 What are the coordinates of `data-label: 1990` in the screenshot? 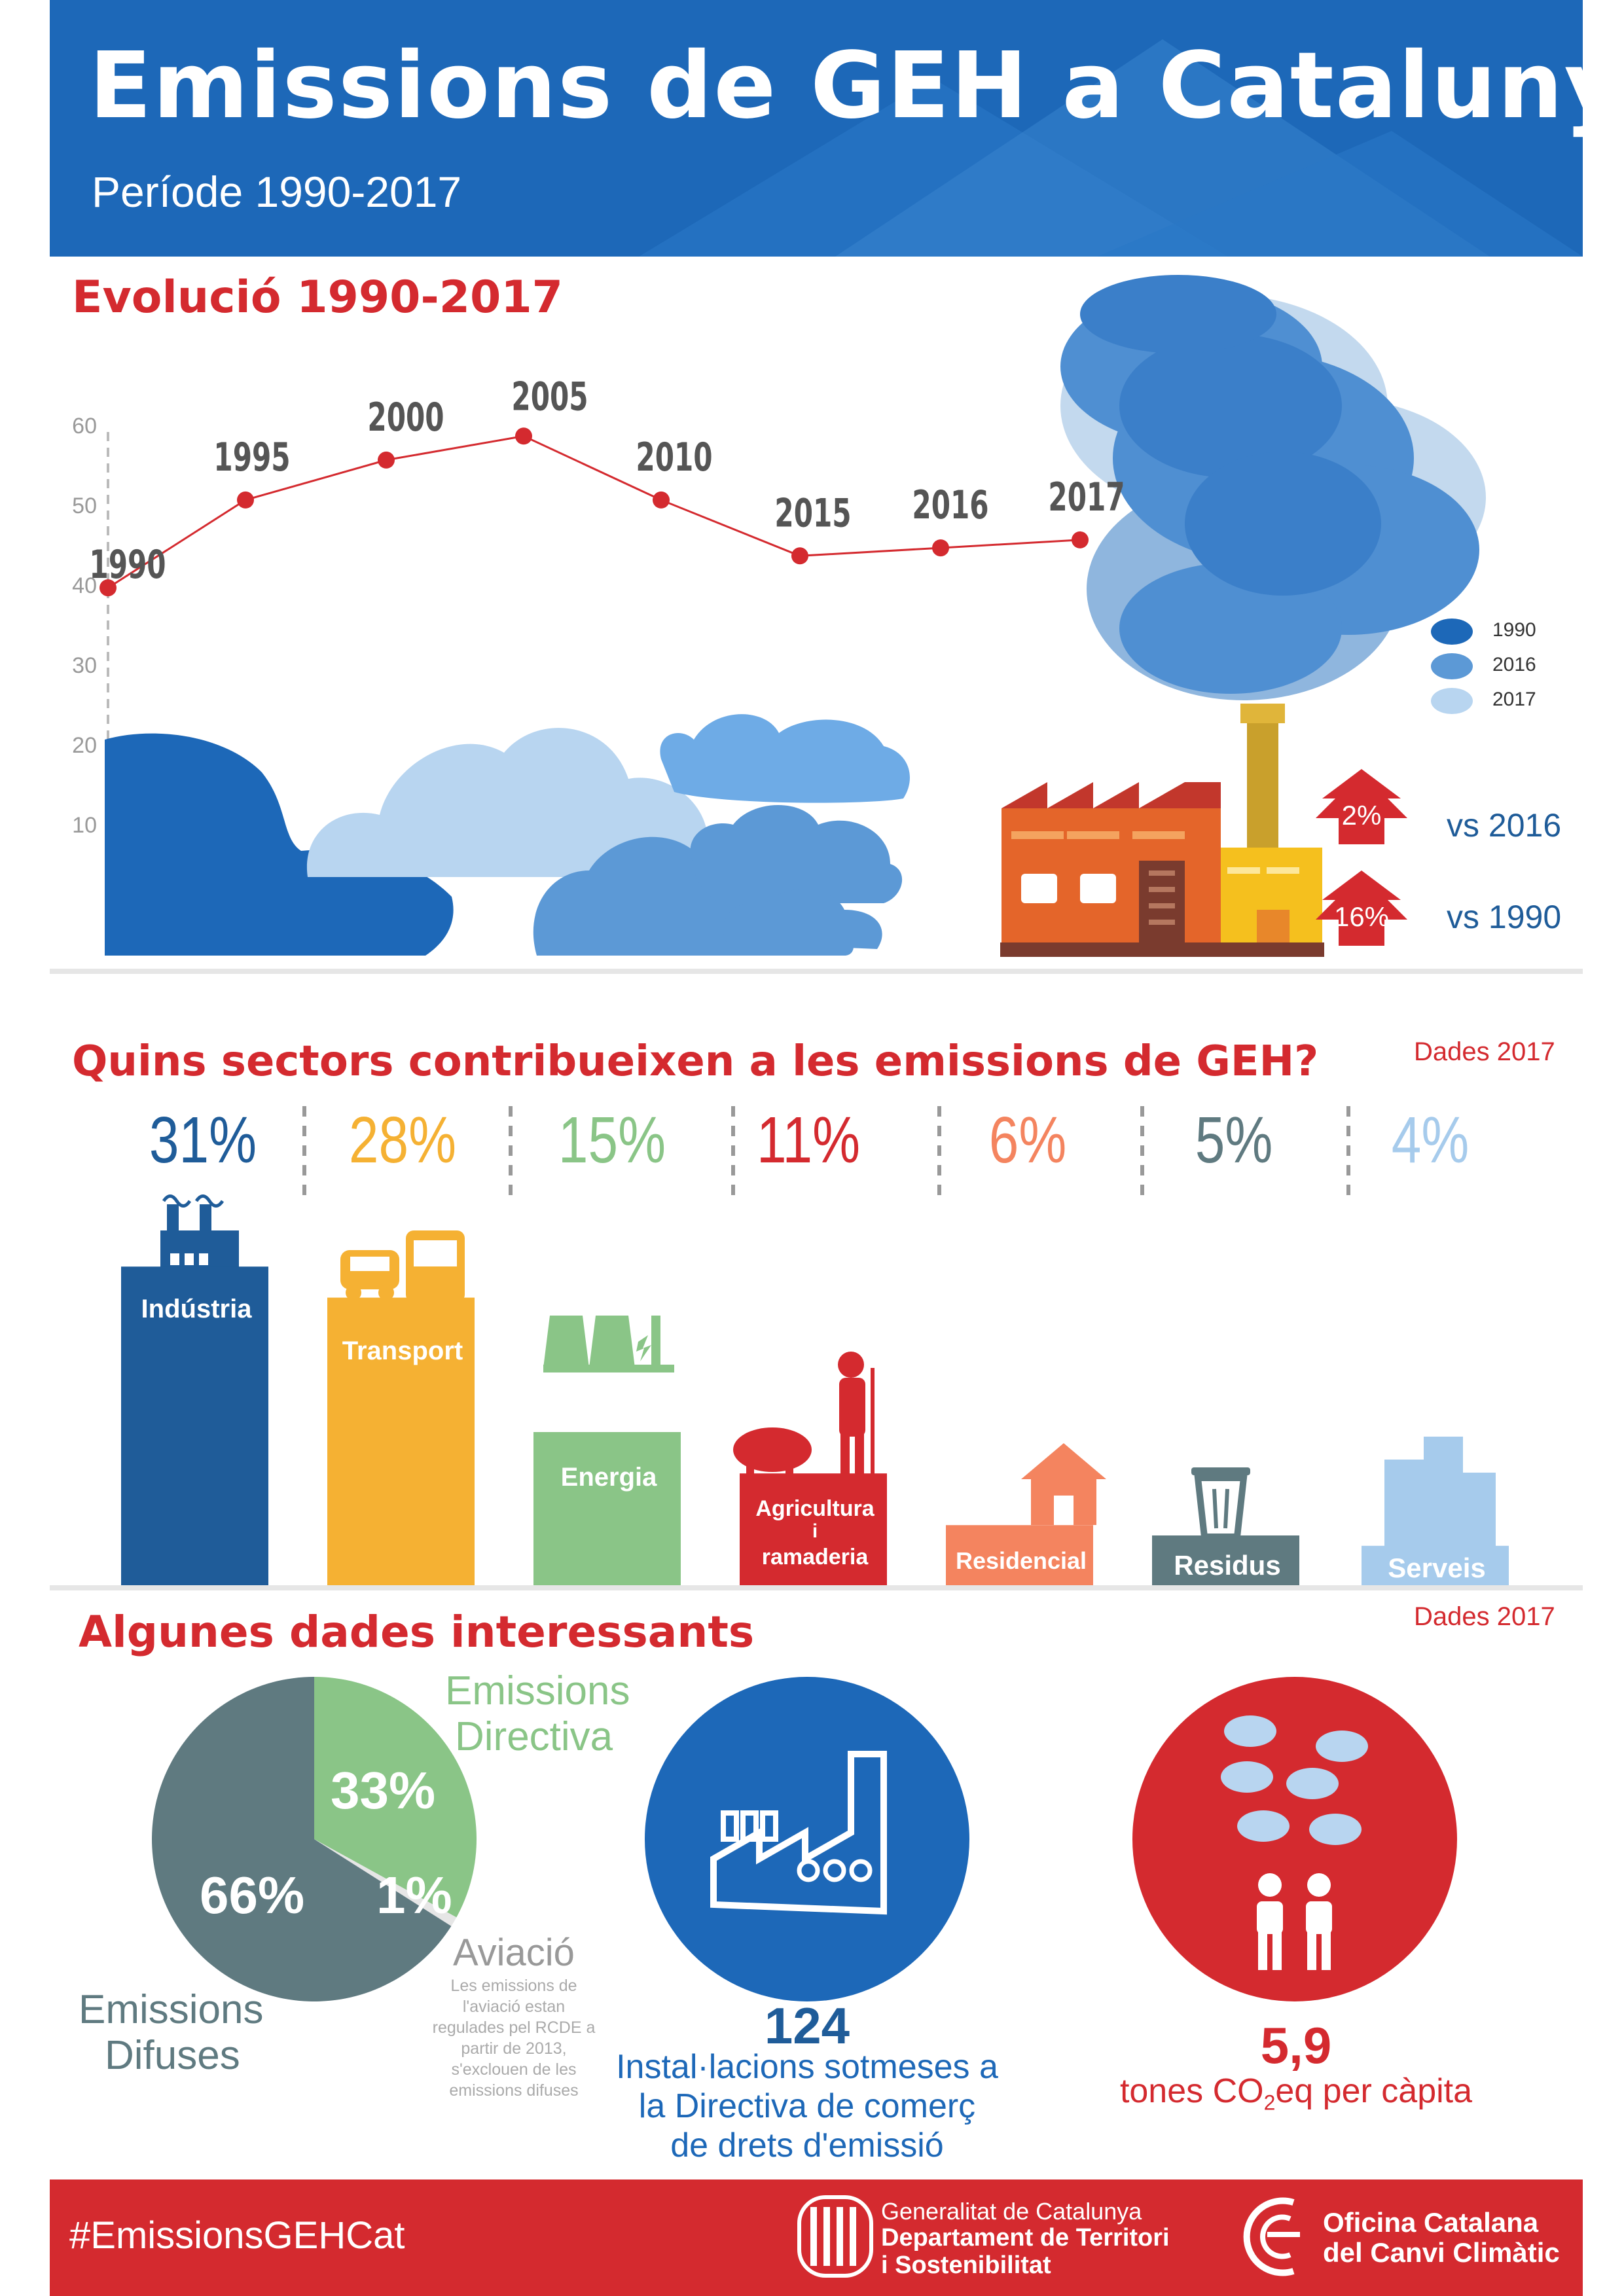 It's located at (127, 564).